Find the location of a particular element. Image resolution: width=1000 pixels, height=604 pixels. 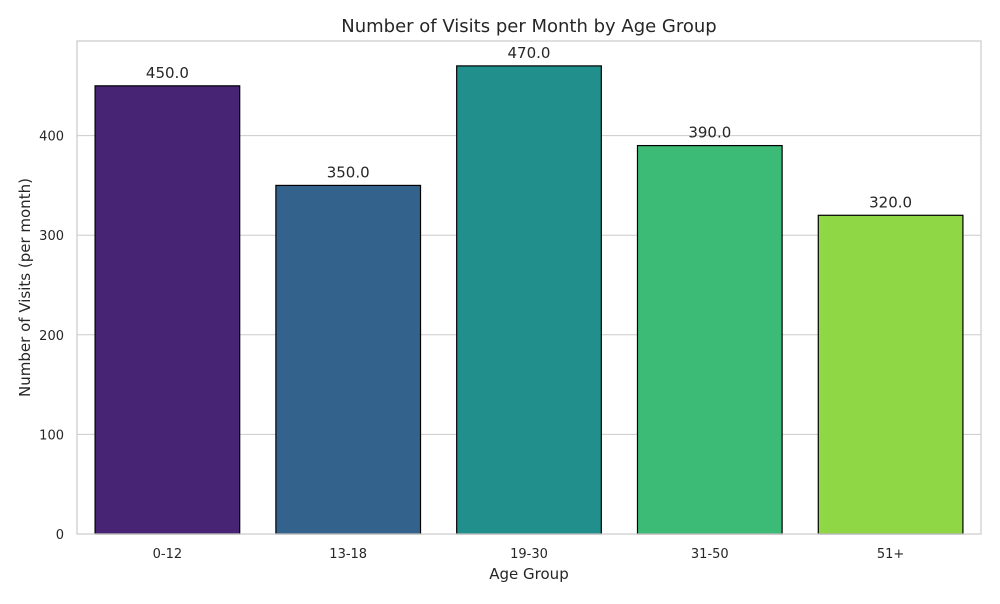

y-axis-ticks: 0 100 200 300 400 is located at coordinates (51, 336).